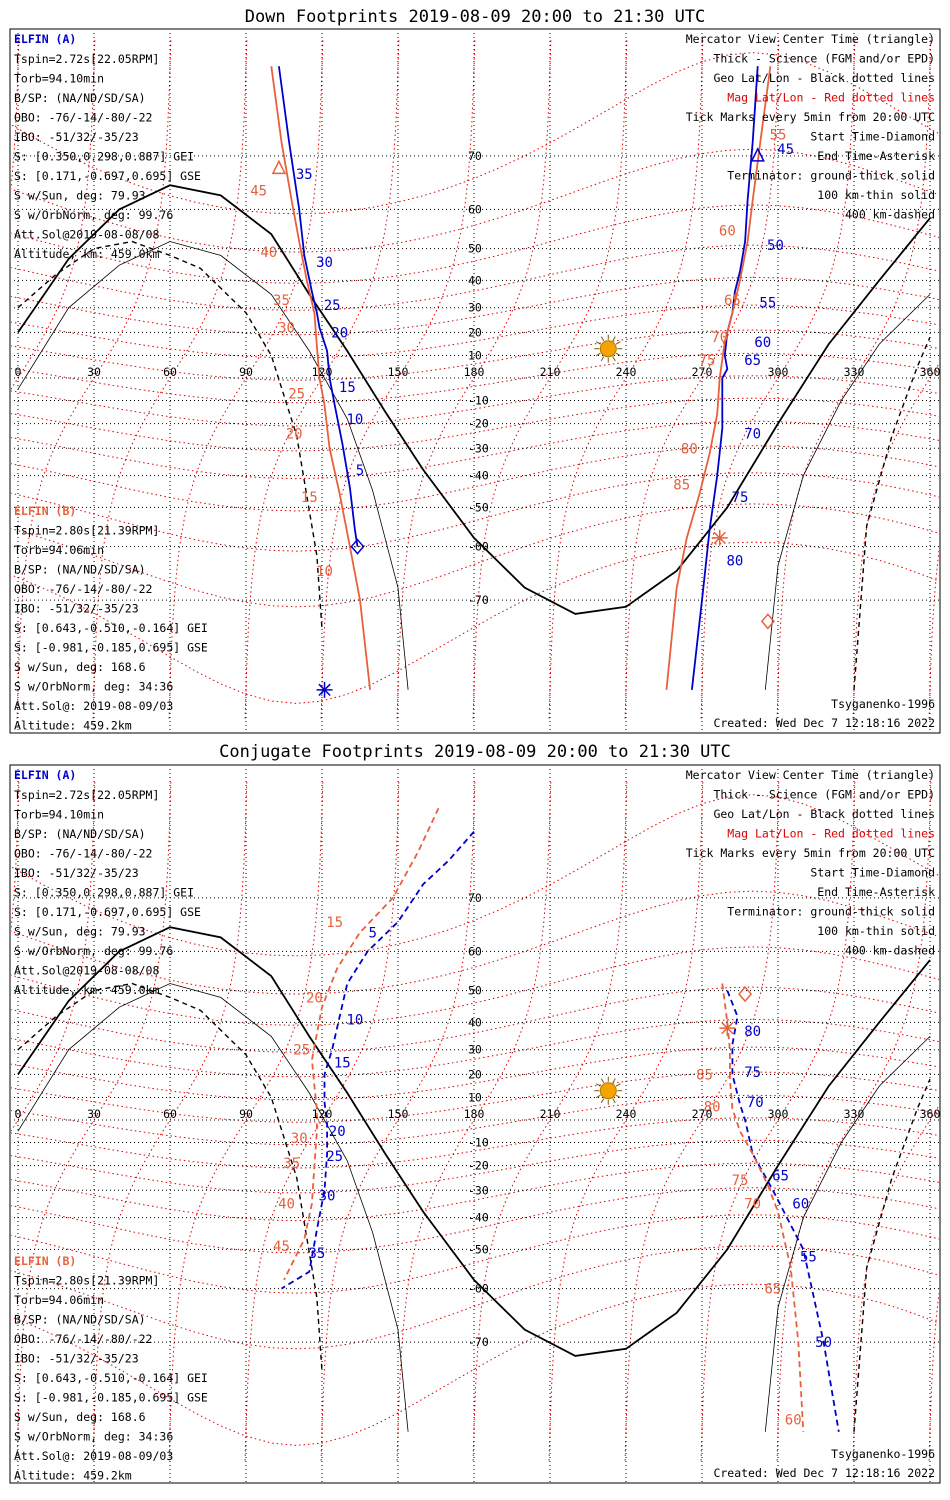 This screenshot has width=950, height=1500. I want to click on elfin-b-param: IBO: -51/32/-35/23, so click(76, 609).